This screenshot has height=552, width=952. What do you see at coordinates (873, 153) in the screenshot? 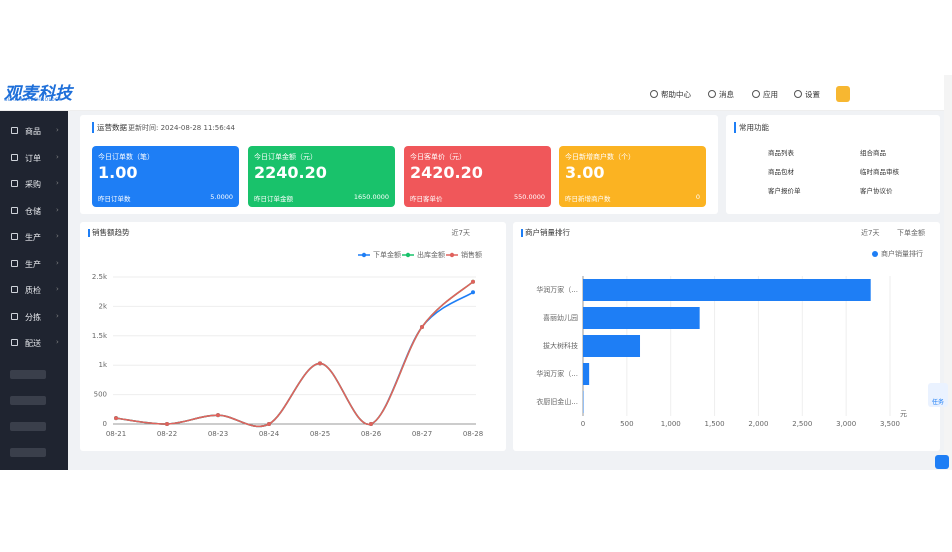
I see `shortcut-item: 组合商品` at bounding box center [873, 153].